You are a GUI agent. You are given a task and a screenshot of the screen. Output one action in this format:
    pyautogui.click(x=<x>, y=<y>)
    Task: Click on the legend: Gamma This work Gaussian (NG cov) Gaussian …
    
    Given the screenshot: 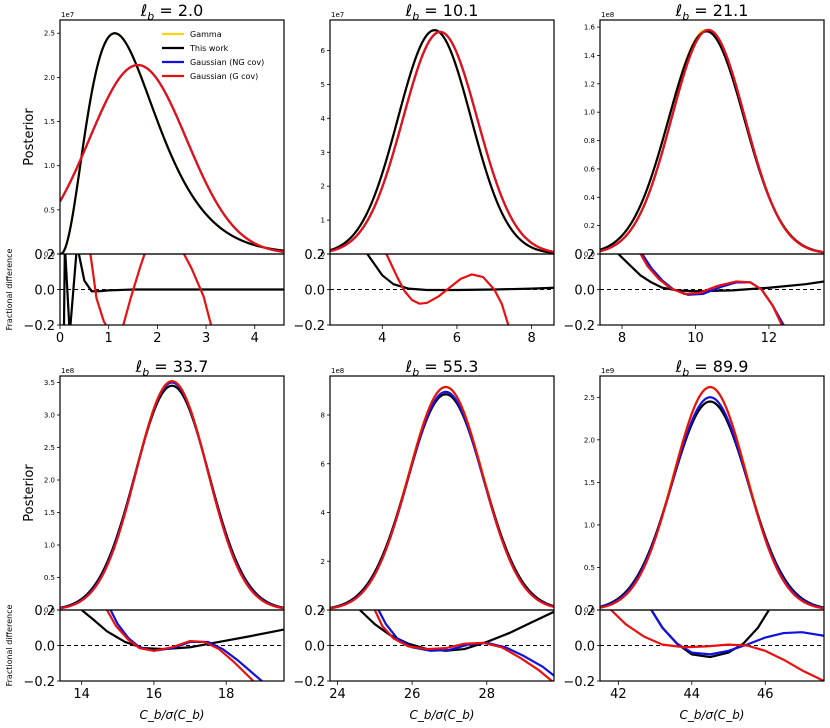 What is the action you would take?
    pyautogui.click(x=213, y=55)
    